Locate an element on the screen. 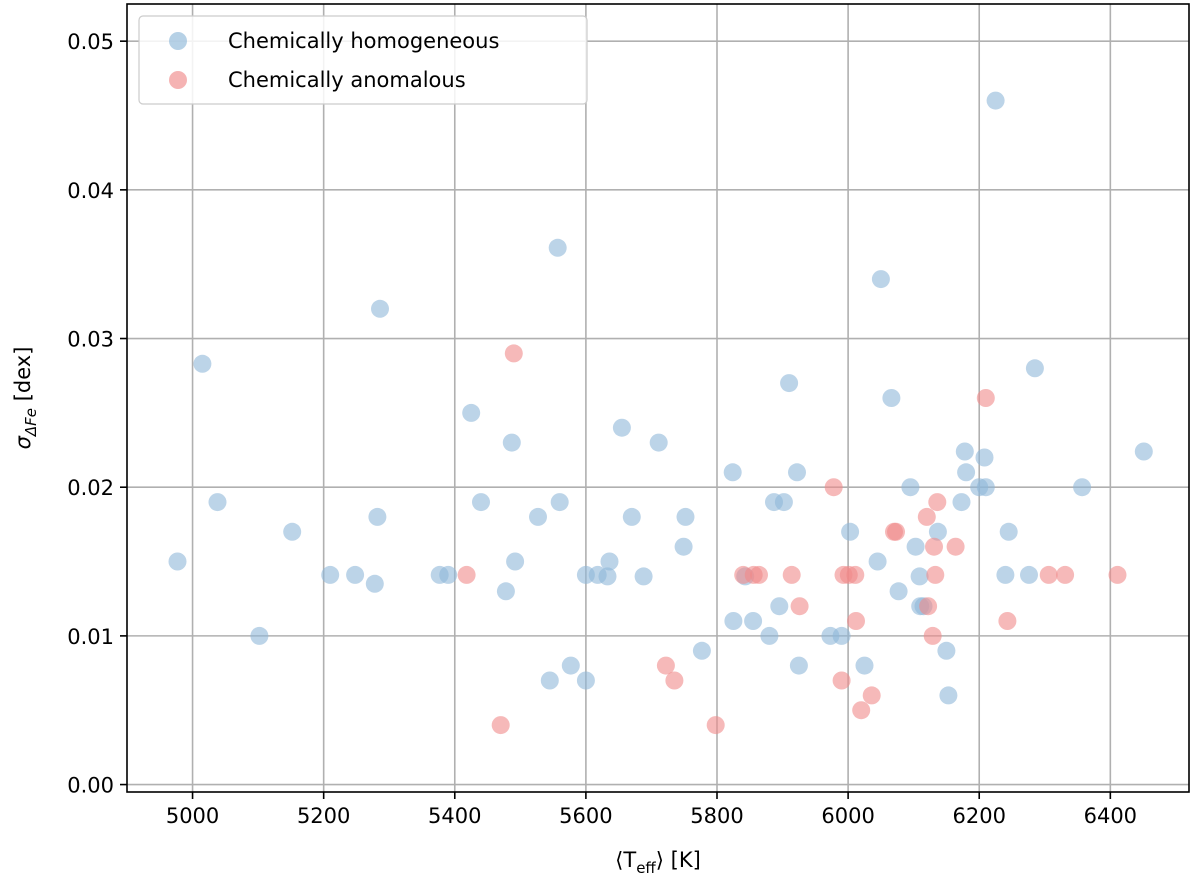 This screenshot has height=878, width=1191. y-tick-label: 0.05 is located at coordinates (90, 42).